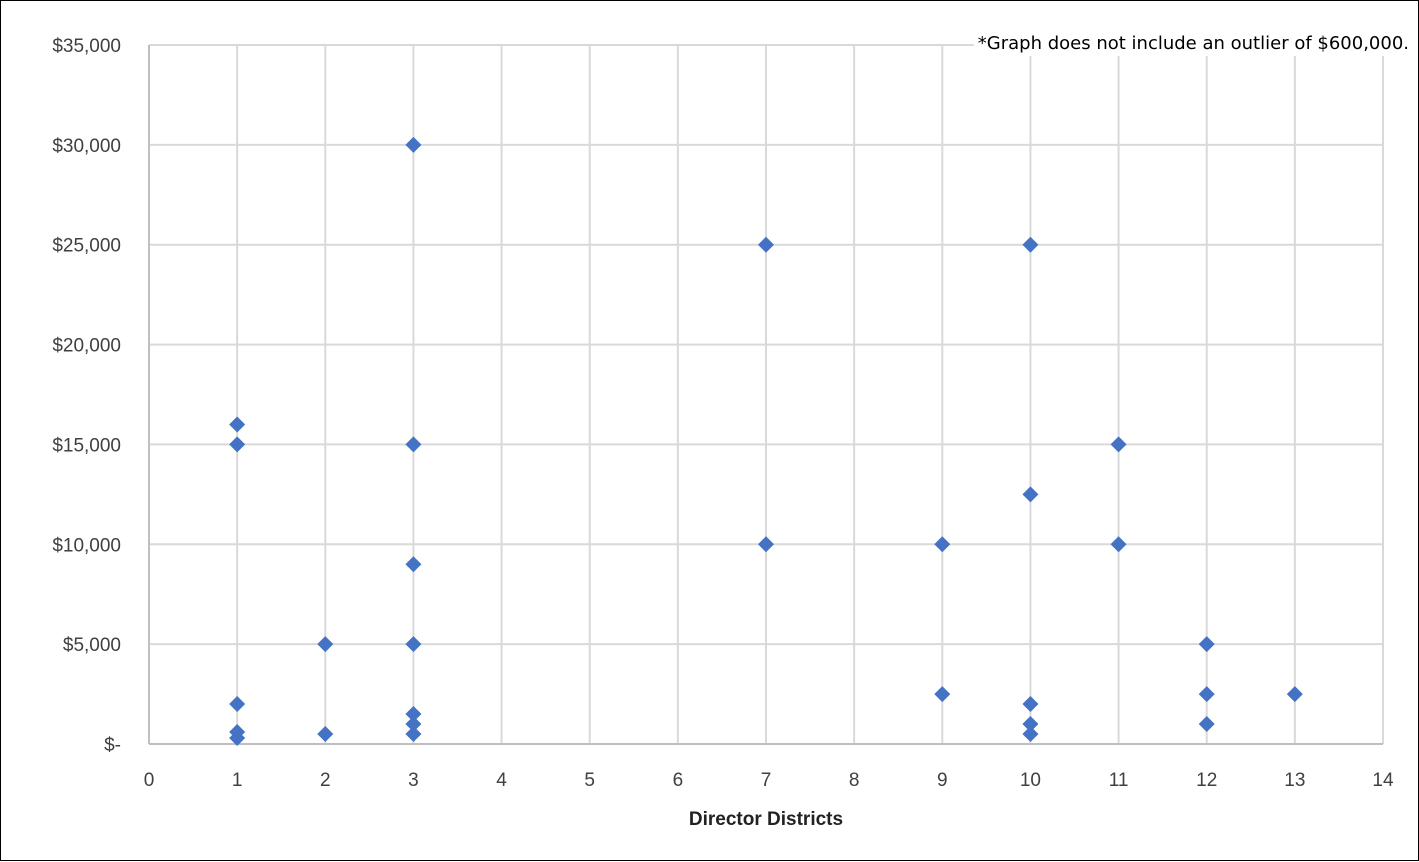 The height and width of the screenshot is (862, 1419). Describe the element at coordinates (854, 780) in the screenshot. I see `x-tick-label: 8` at that location.